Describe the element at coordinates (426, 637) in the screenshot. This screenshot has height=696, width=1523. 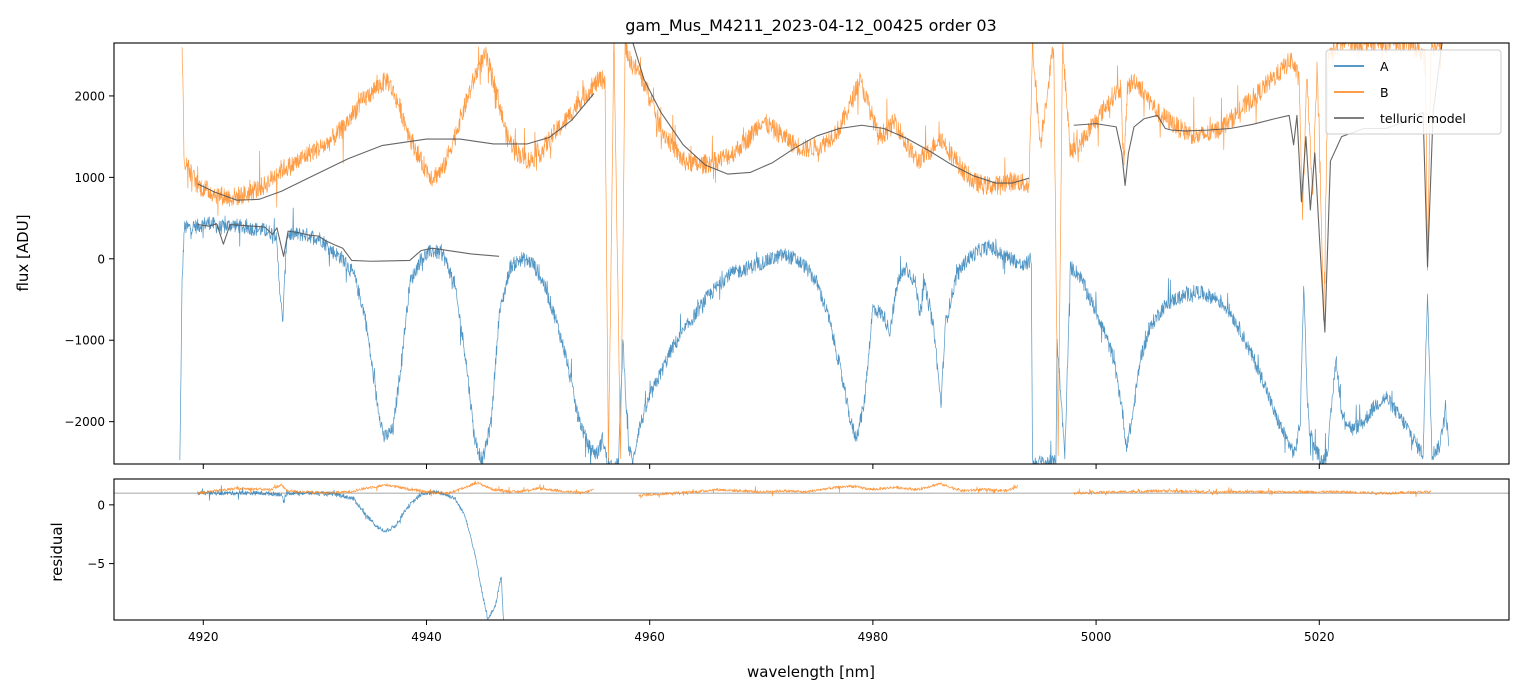
I see `x-tick-label: 4940` at that location.